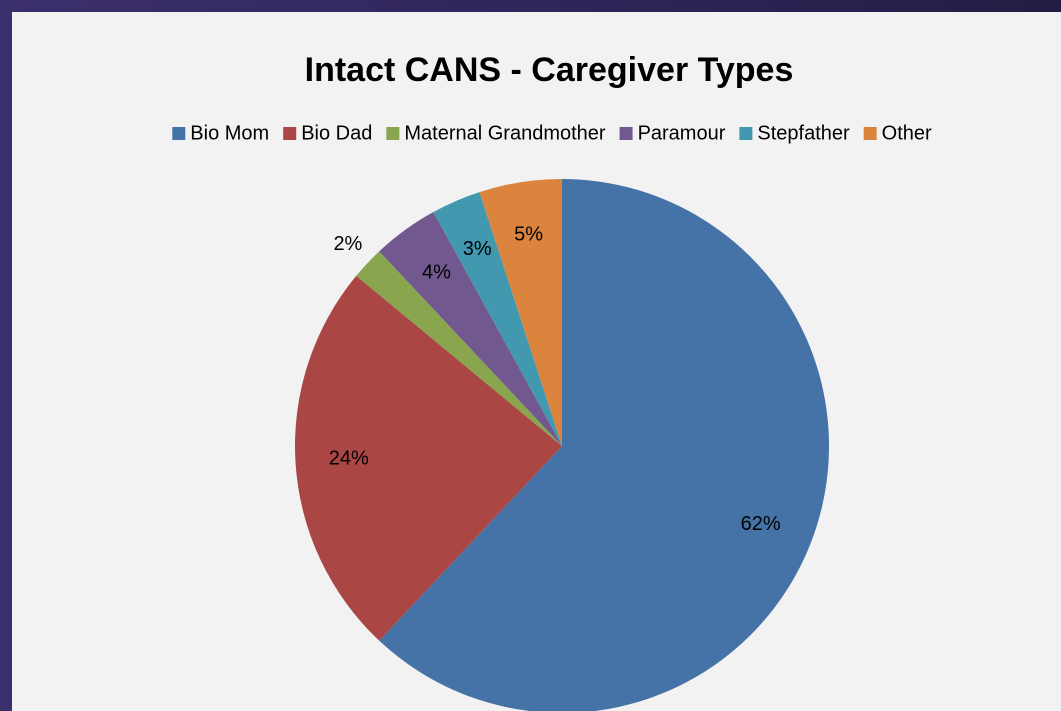 The width and height of the screenshot is (1061, 711). I want to click on data-label: 24%, so click(349, 459).